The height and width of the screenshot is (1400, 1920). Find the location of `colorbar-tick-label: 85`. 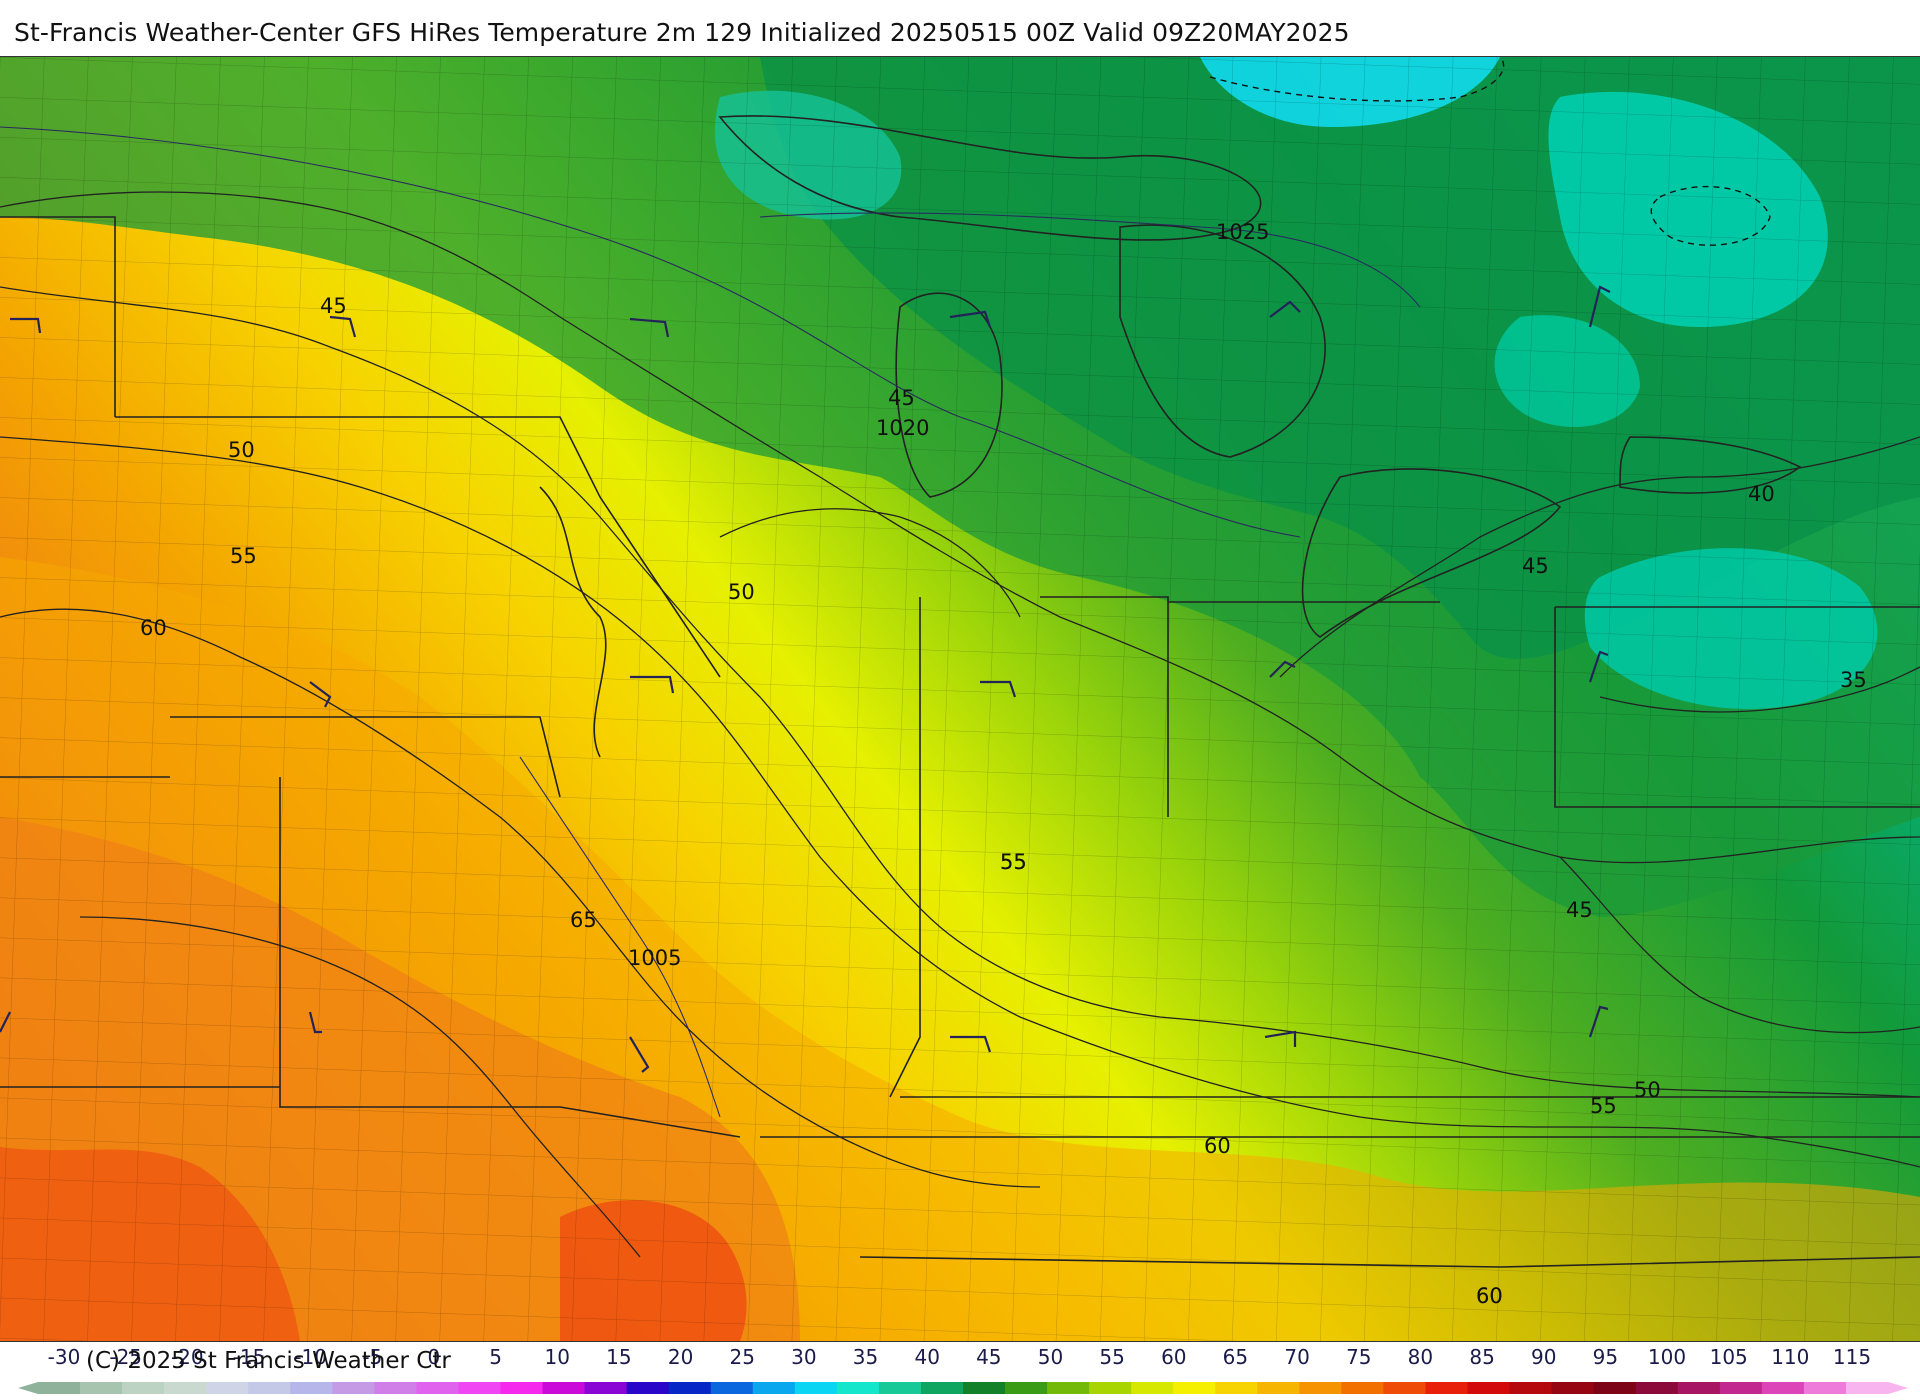

colorbar-tick-label: 85 is located at coordinates (1481, 1357).